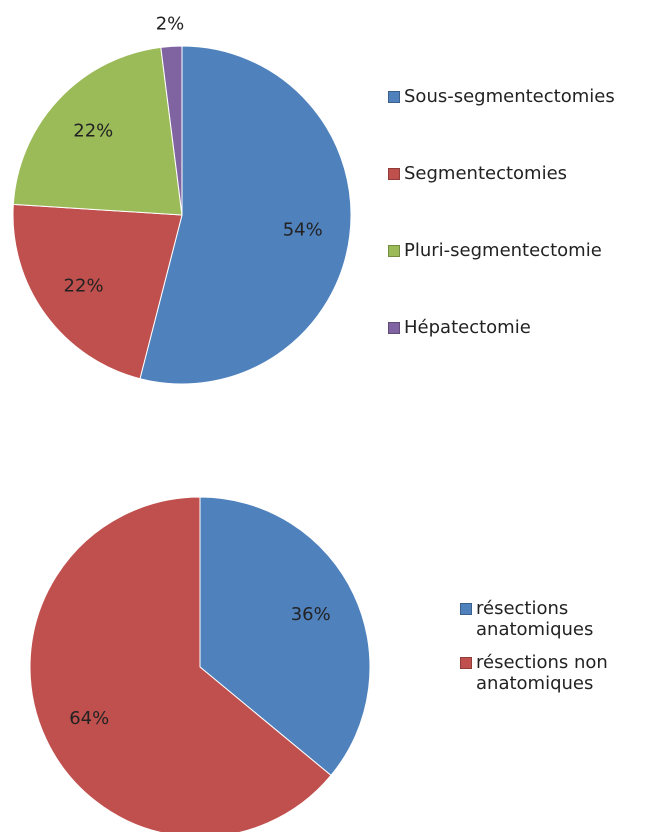 This screenshot has width=664, height=832. What do you see at coordinates (170, 23) in the screenshot?
I see `data-label: 2%` at bounding box center [170, 23].